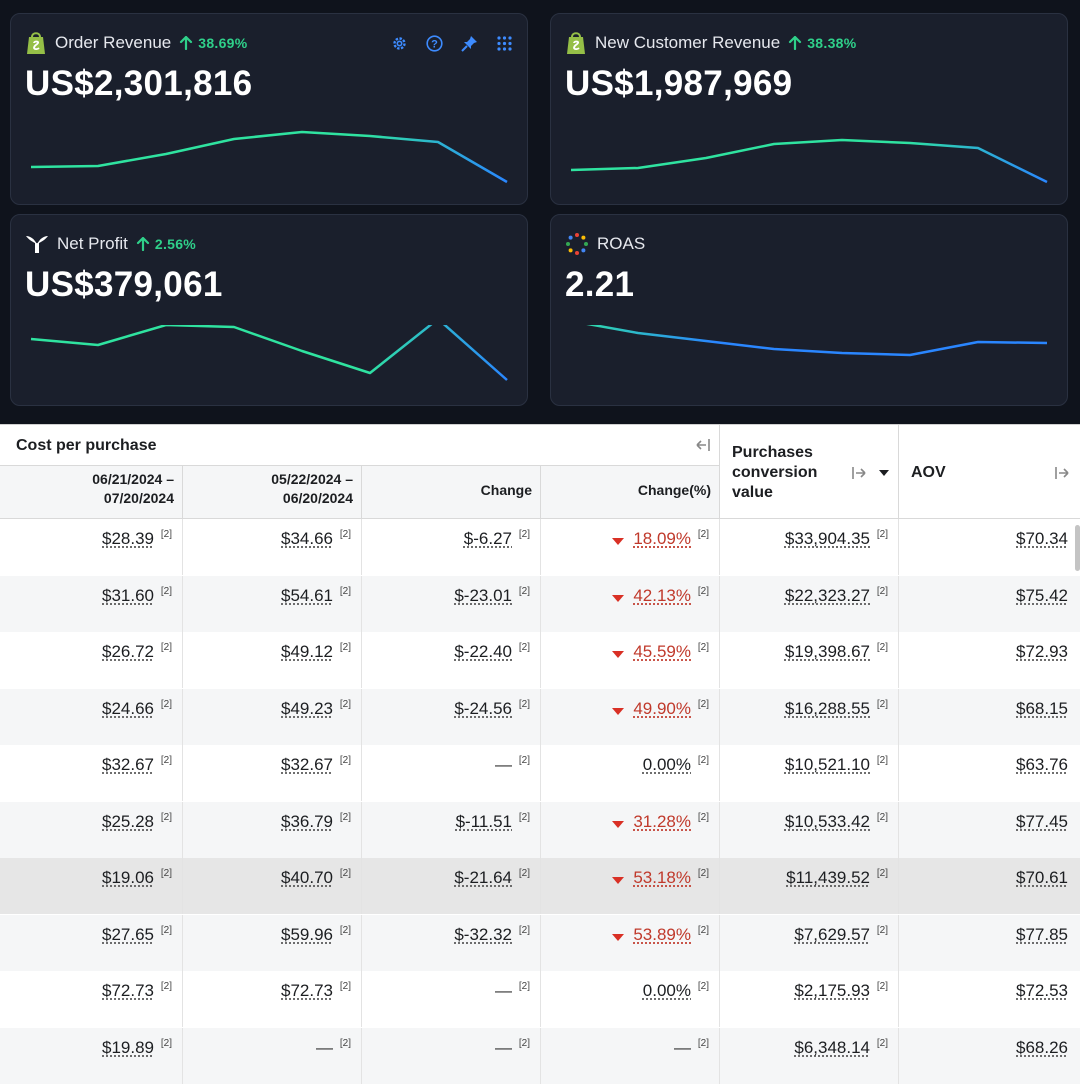  I want to click on cell-value: $70.61, so click(1042, 877).